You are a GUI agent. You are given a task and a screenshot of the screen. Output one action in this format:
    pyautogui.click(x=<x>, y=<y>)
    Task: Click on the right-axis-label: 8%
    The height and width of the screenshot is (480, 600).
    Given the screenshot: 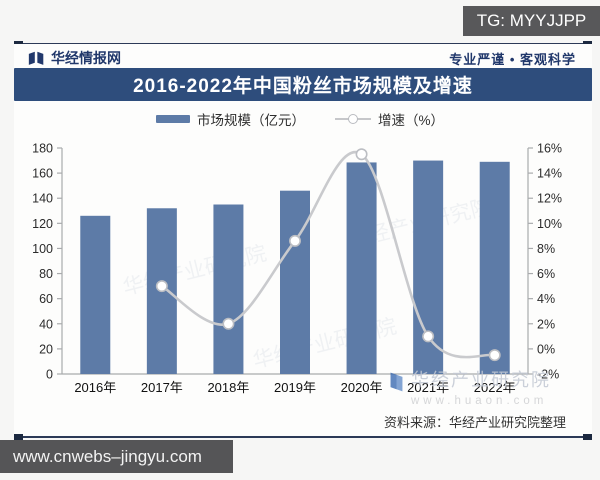 What is the action you would take?
    pyautogui.click(x=546, y=249)
    